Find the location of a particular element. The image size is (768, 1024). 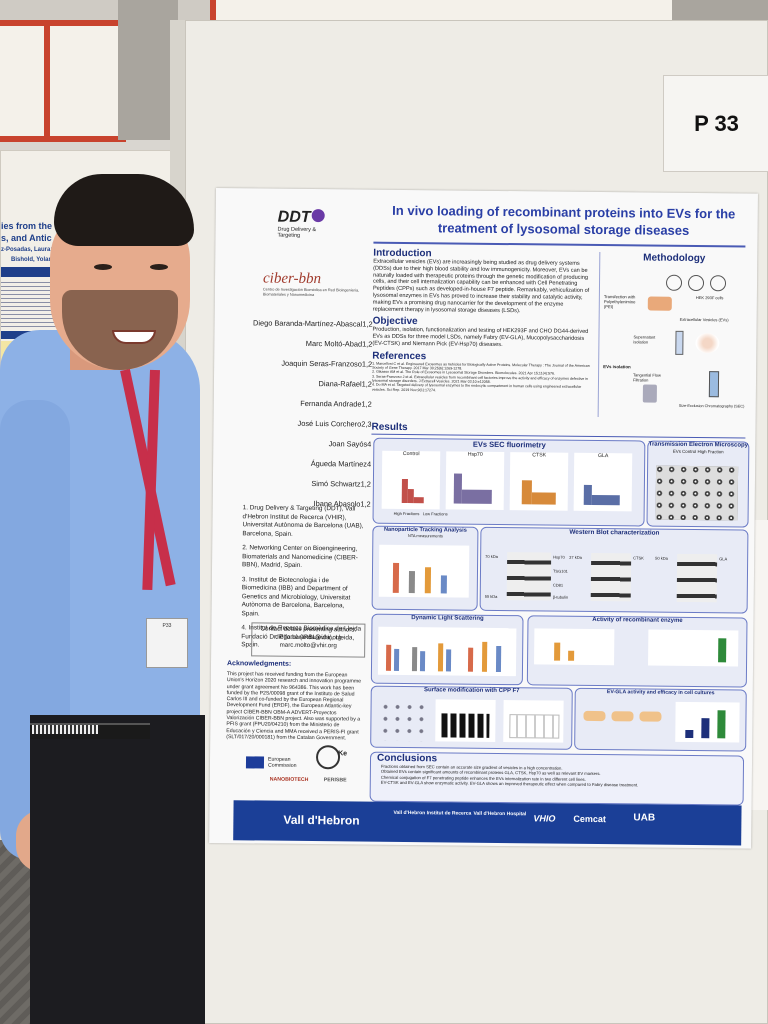

wb-marker: GLA is located at coordinates (723, 559).